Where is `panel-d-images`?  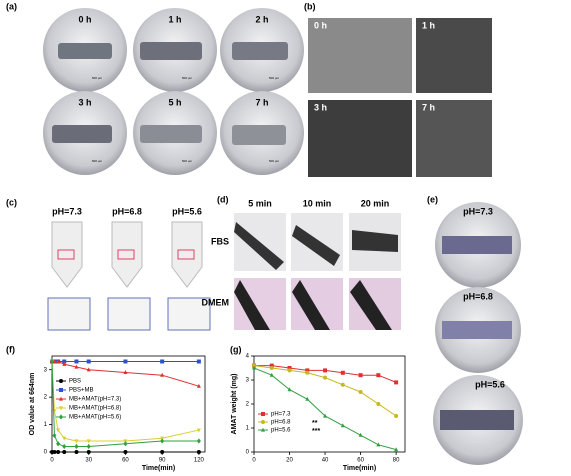
panel-d-images is located at coordinates (317, 271).